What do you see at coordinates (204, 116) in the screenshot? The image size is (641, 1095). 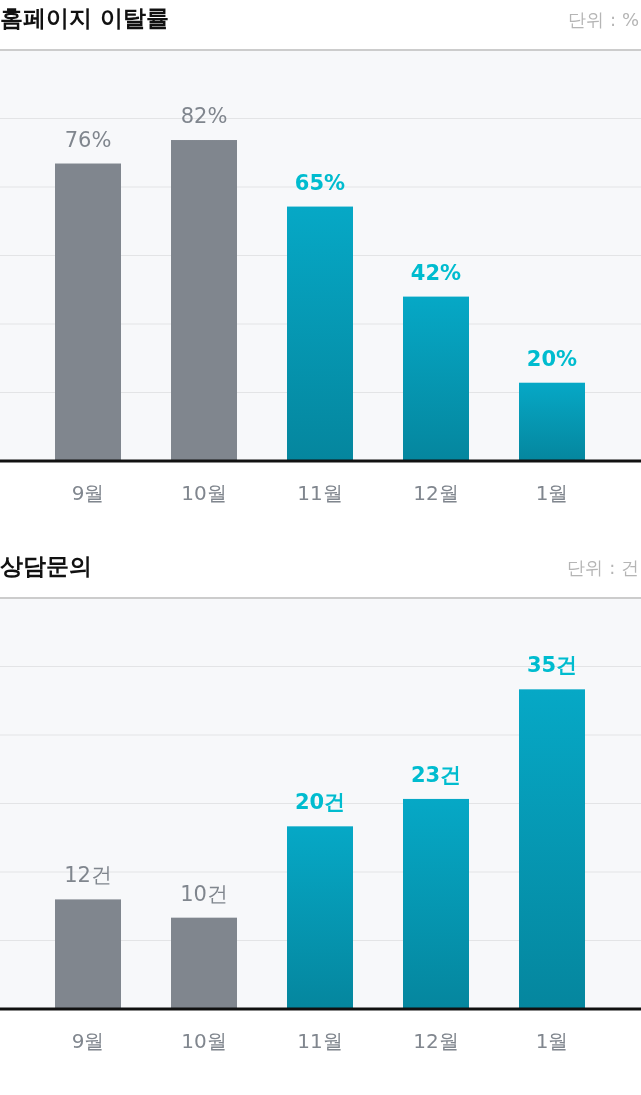 I see `data-label: 82%` at bounding box center [204, 116].